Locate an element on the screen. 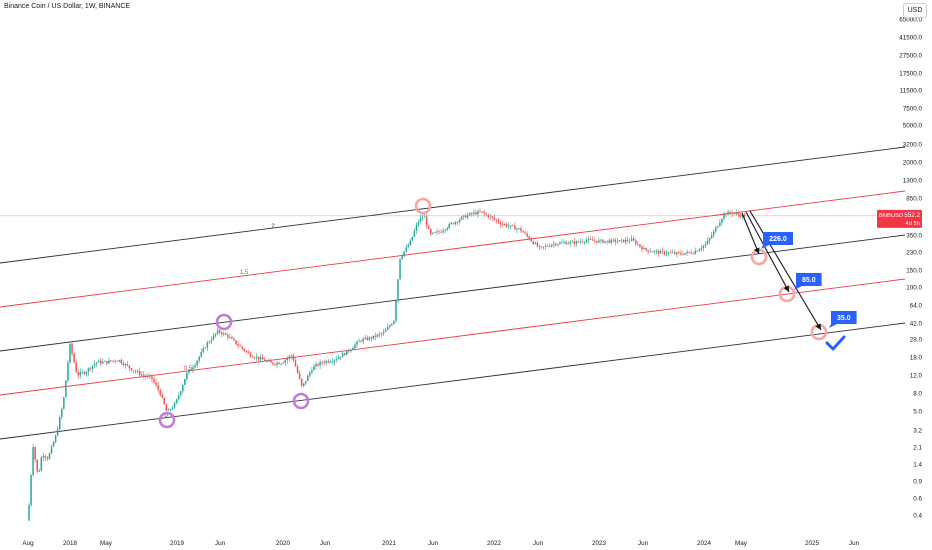 The width and height of the screenshot is (932, 550). y-tick-label: 8.0 is located at coordinates (917, 394).